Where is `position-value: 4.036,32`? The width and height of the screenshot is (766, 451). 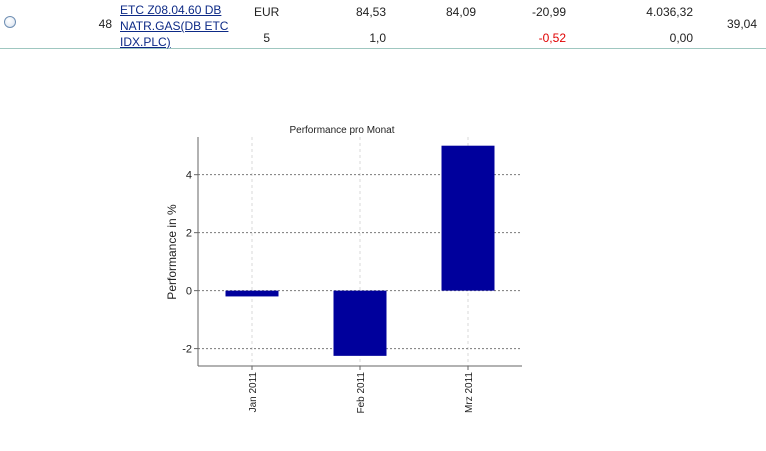
position-value: 4.036,32 is located at coordinates (669, 12).